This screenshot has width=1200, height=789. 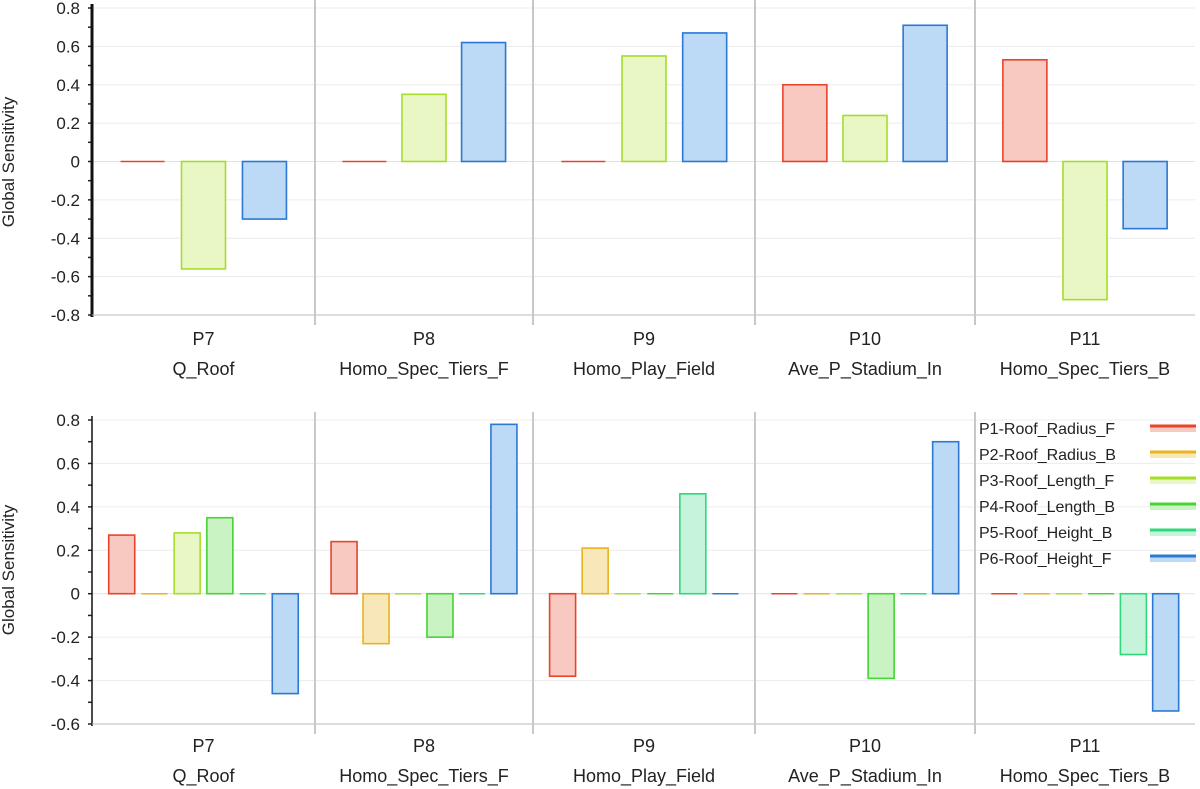 I want to click on legend-label: P5-Roof_Height_B, so click(x=1045, y=533).